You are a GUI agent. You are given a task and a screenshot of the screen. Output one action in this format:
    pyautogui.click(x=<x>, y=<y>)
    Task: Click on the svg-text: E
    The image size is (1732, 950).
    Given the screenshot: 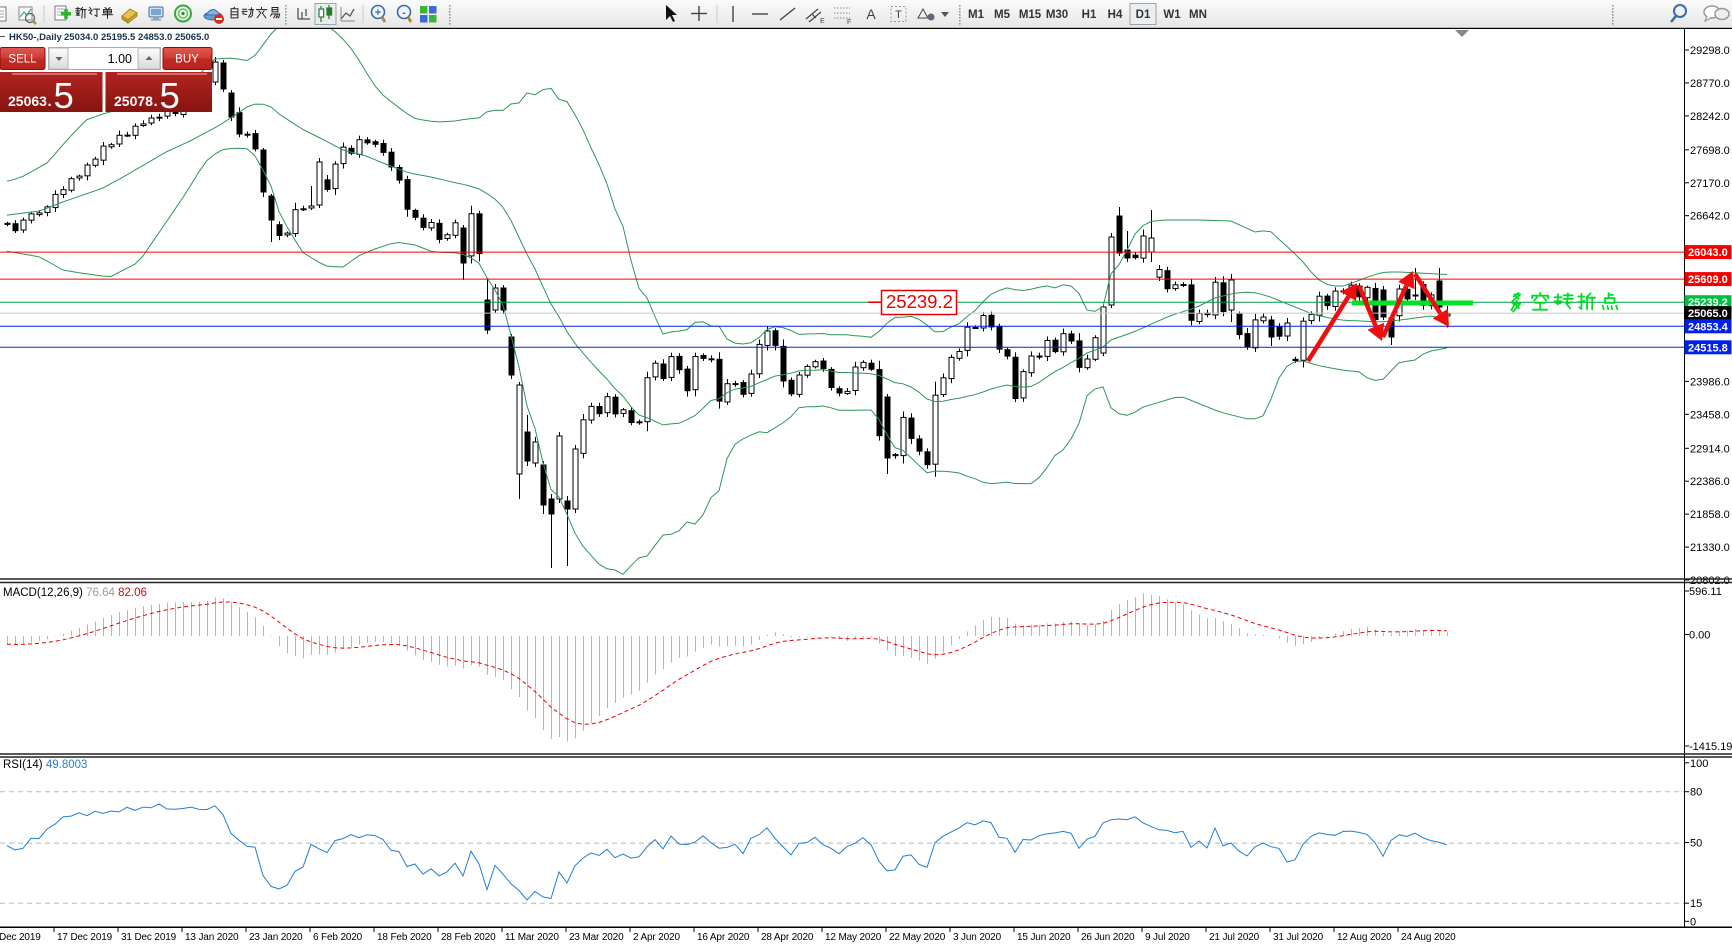 What is the action you would take?
    pyautogui.click(x=822, y=21)
    